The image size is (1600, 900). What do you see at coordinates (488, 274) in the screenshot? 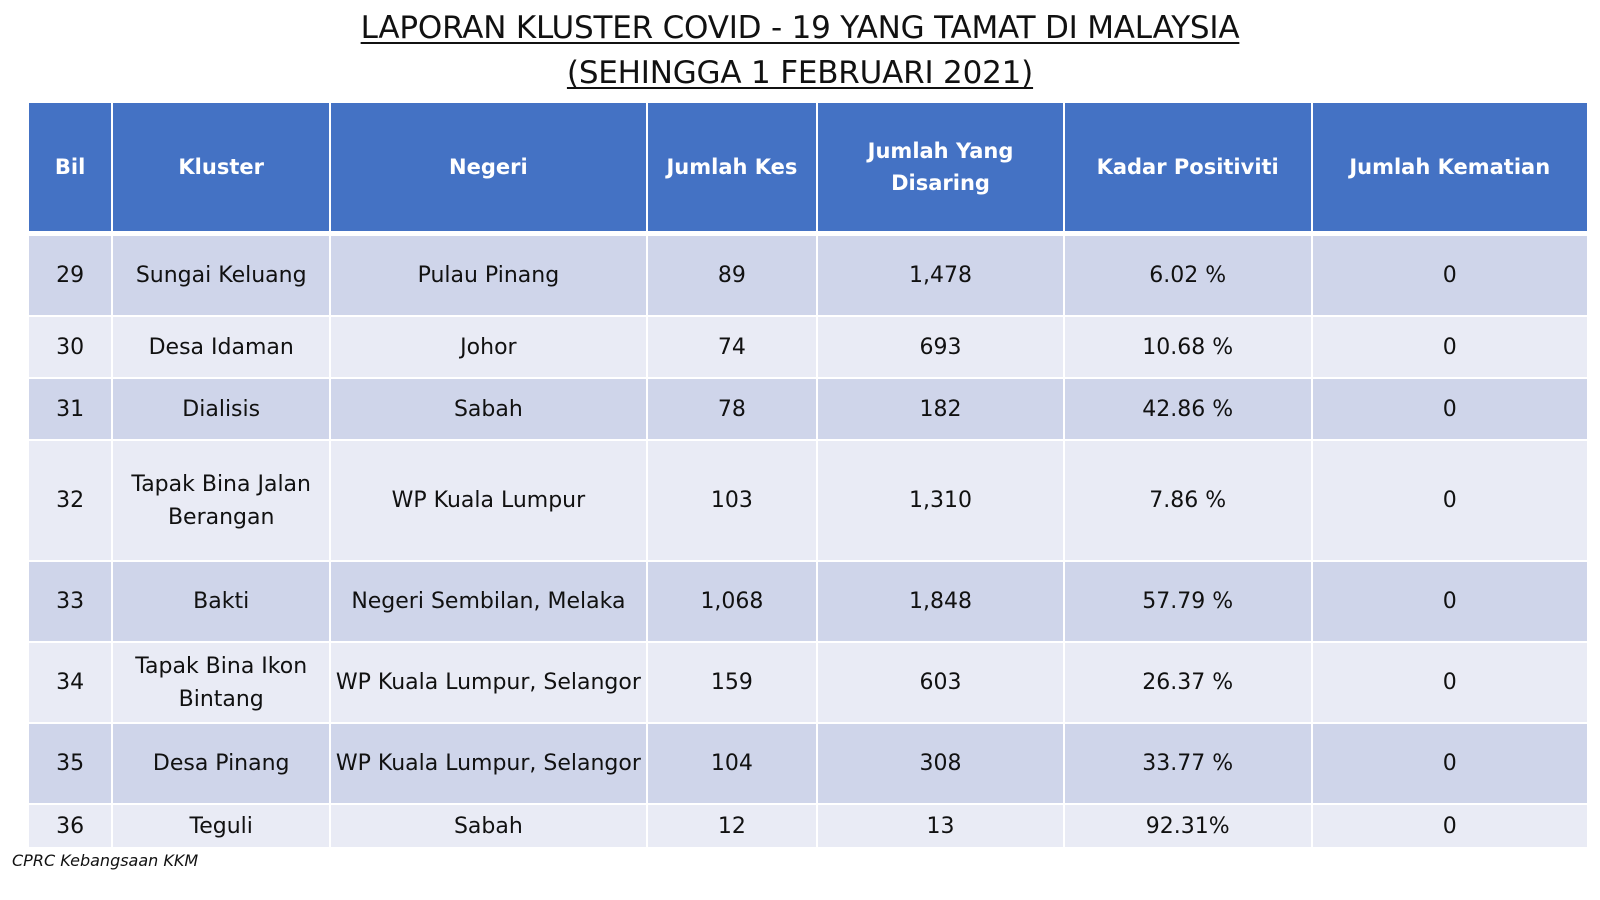
I see `cell-negeri: Pulau Pinang` at bounding box center [488, 274].